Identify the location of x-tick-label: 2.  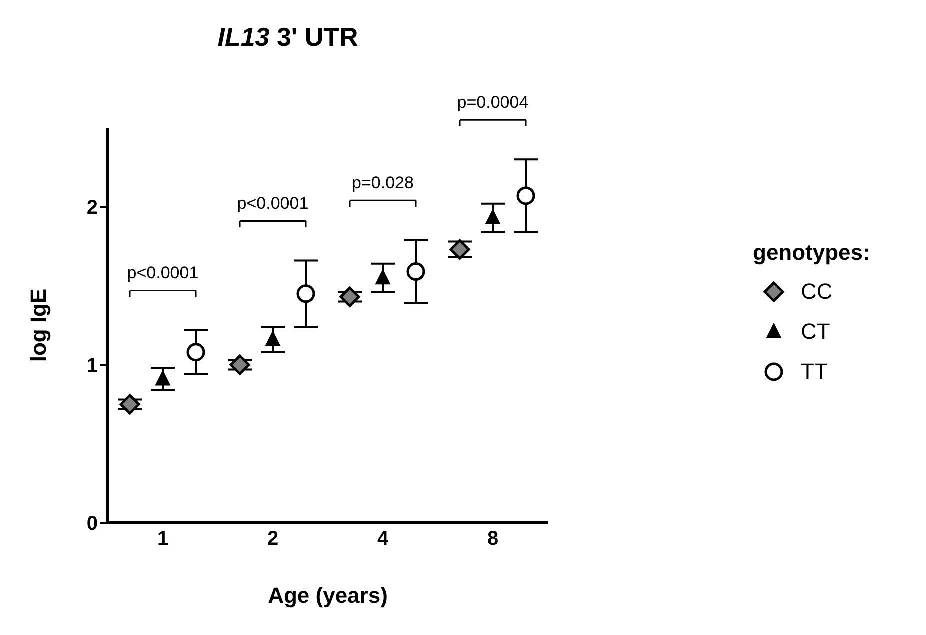
(273, 539).